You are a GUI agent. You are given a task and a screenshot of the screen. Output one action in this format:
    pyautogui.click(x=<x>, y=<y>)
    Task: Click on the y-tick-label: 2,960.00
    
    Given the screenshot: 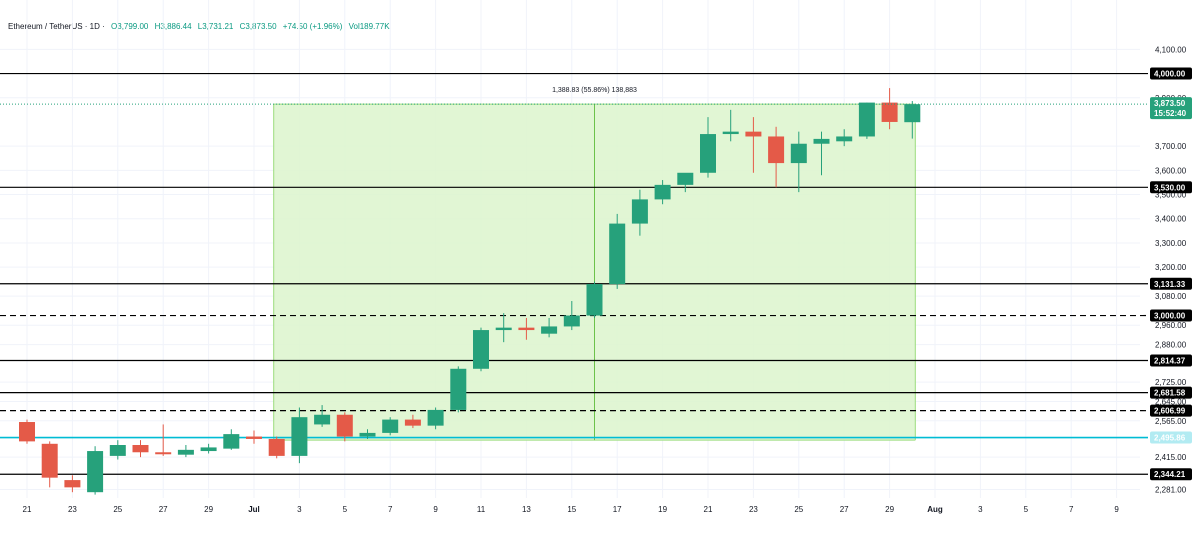 What is the action you would take?
    pyautogui.click(x=1171, y=325)
    